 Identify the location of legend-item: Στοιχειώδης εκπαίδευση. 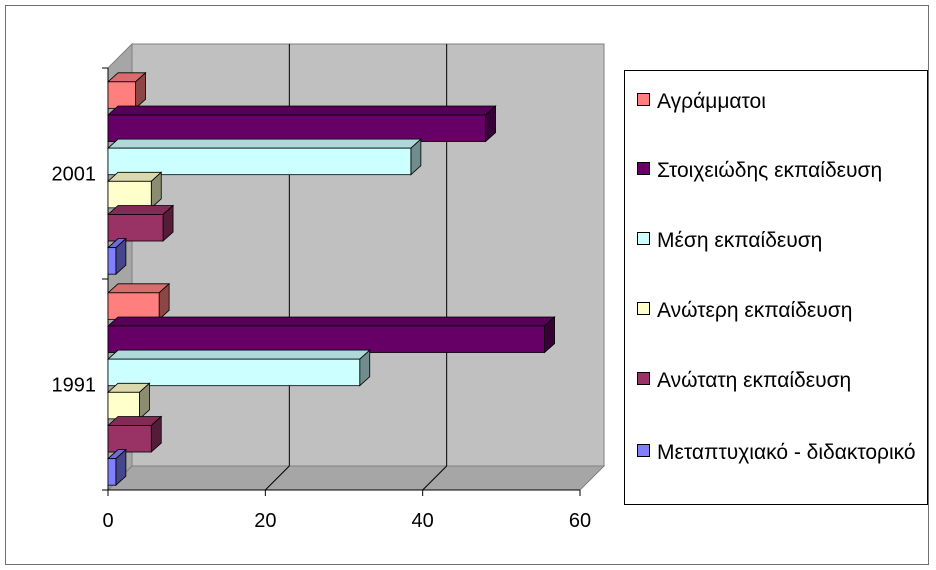
(779, 171).